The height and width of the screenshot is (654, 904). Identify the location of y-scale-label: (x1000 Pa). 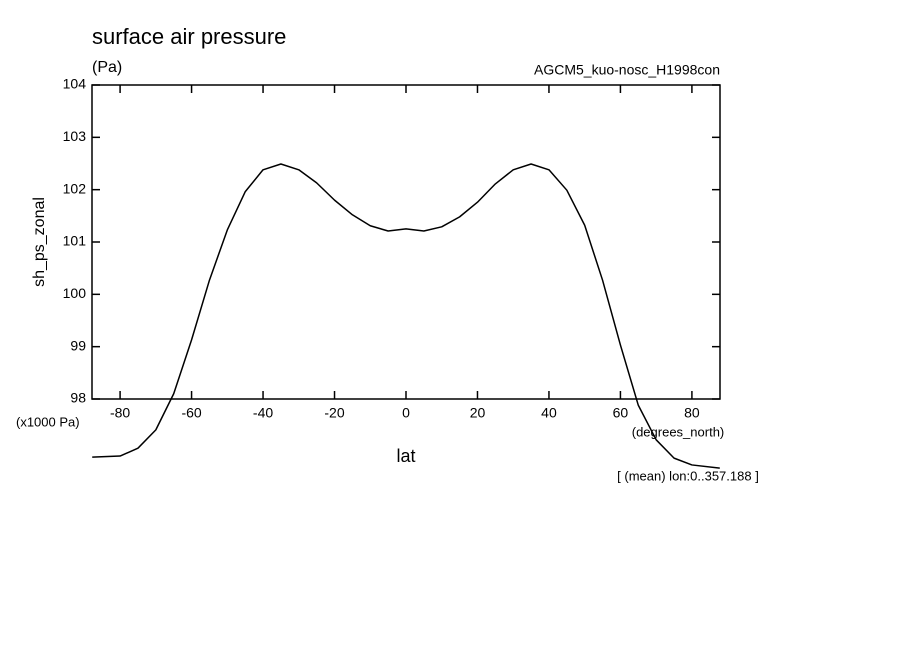
(48, 421).